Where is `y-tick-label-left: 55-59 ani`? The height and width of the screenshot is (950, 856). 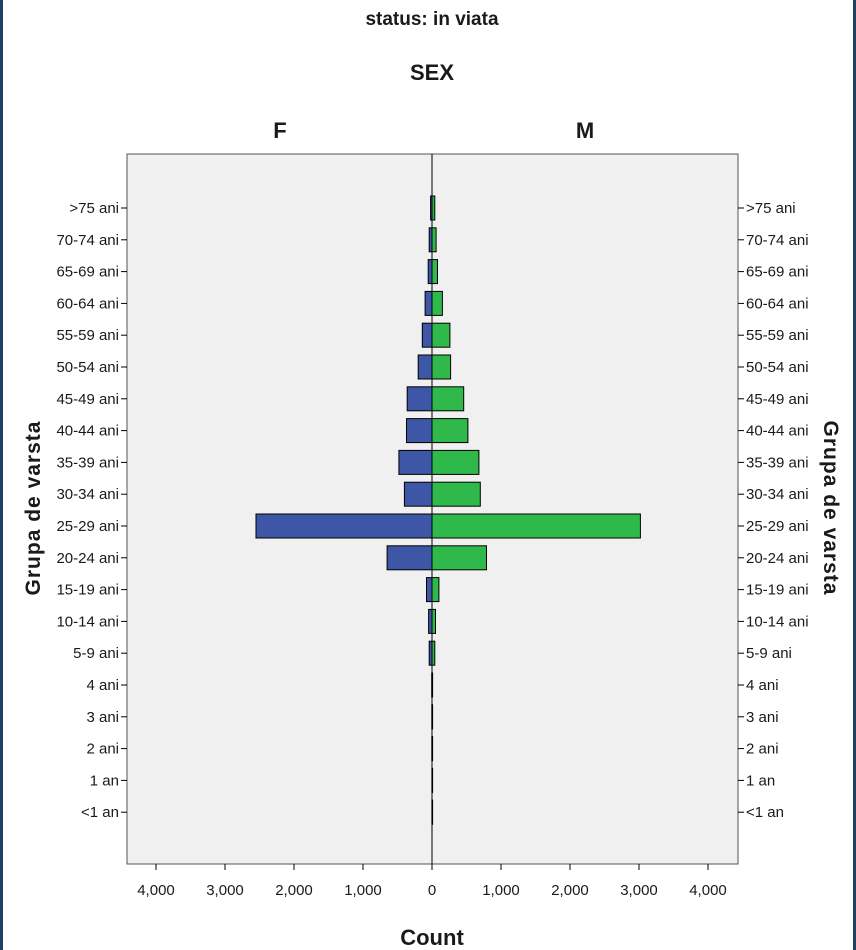 y-tick-label-left: 55-59 ani is located at coordinates (87, 335).